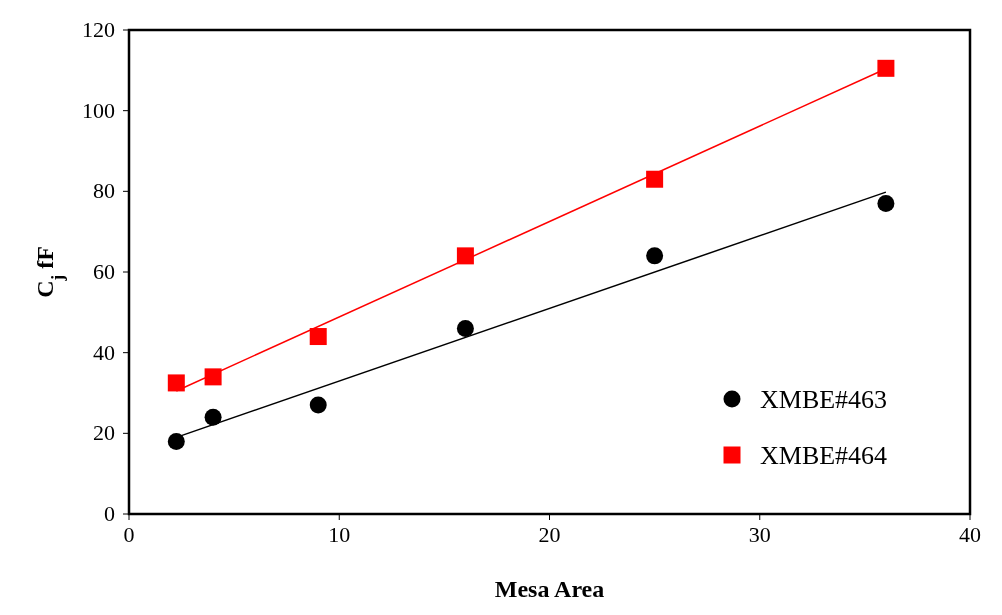 The height and width of the screenshot is (615, 1002). What do you see at coordinates (549, 589) in the screenshot?
I see `x-axis-title: Mesa Area` at bounding box center [549, 589].